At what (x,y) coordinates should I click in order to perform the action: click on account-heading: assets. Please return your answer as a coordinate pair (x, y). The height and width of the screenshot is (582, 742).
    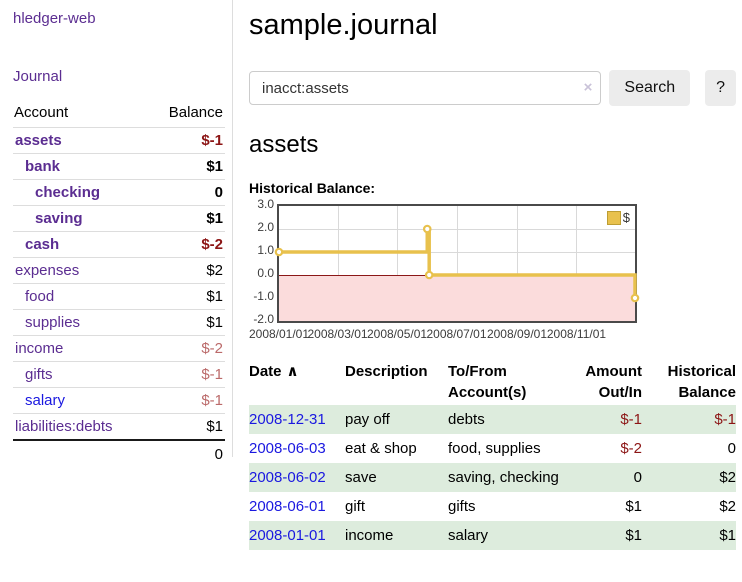
    Looking at the image, I should click on (284, 144).